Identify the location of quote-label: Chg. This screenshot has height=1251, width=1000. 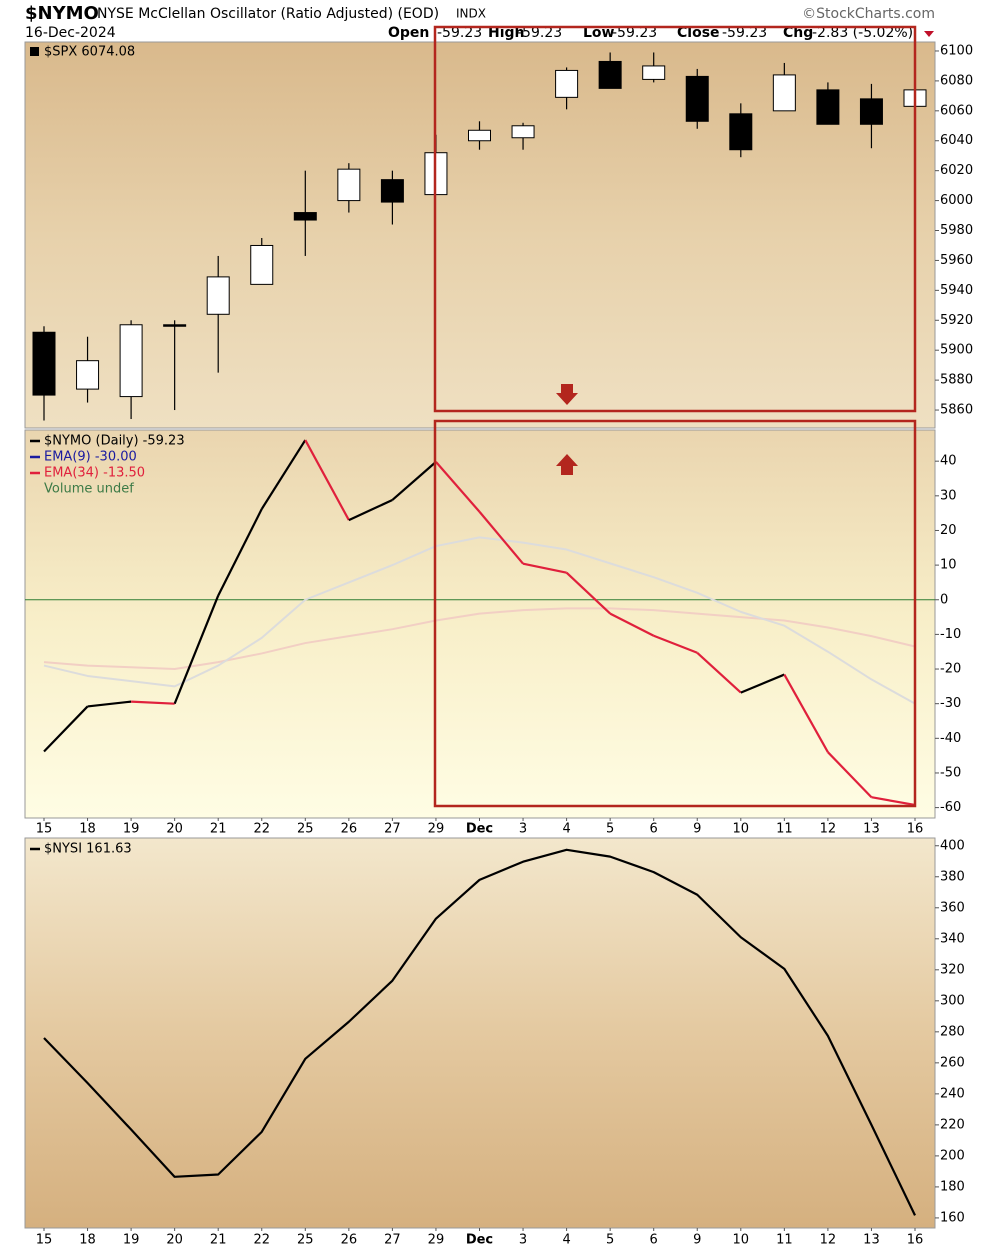
(798, 33).